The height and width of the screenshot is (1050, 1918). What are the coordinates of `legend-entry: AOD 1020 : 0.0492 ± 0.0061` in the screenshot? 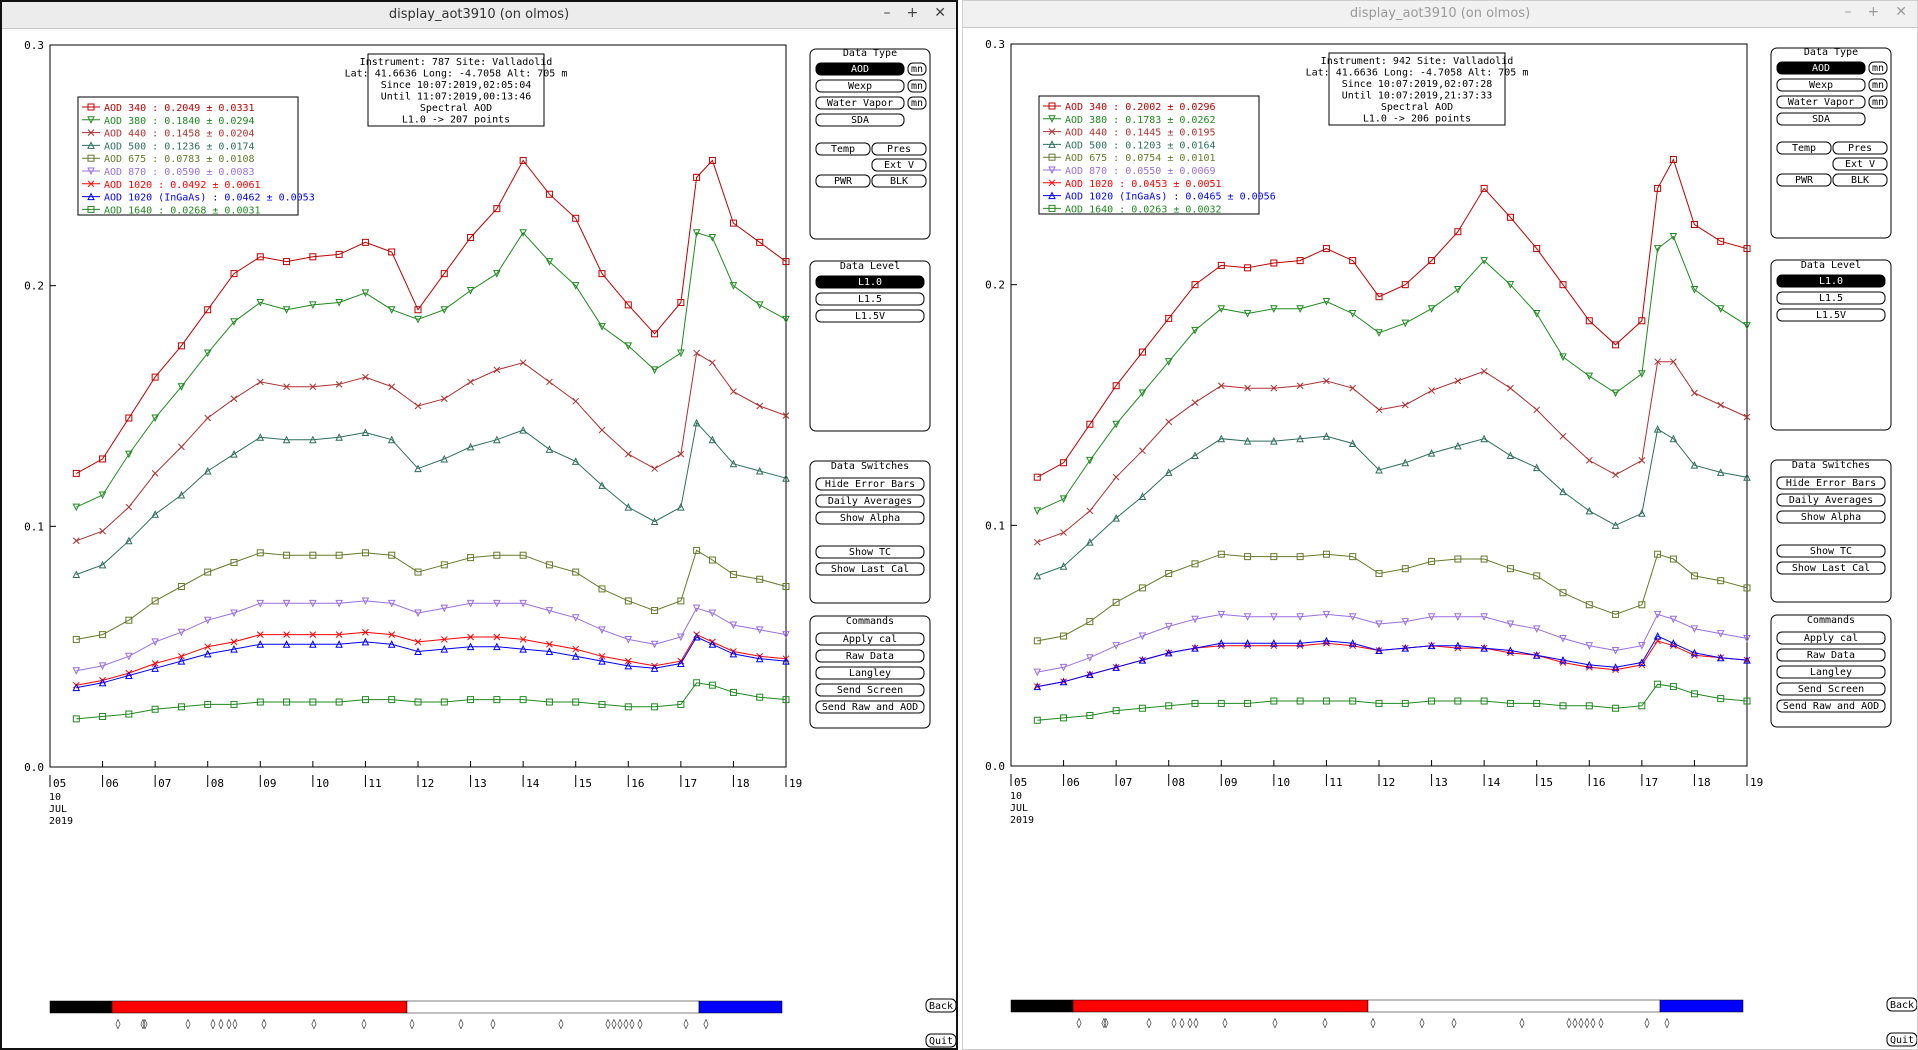 It's located at (182, 185).